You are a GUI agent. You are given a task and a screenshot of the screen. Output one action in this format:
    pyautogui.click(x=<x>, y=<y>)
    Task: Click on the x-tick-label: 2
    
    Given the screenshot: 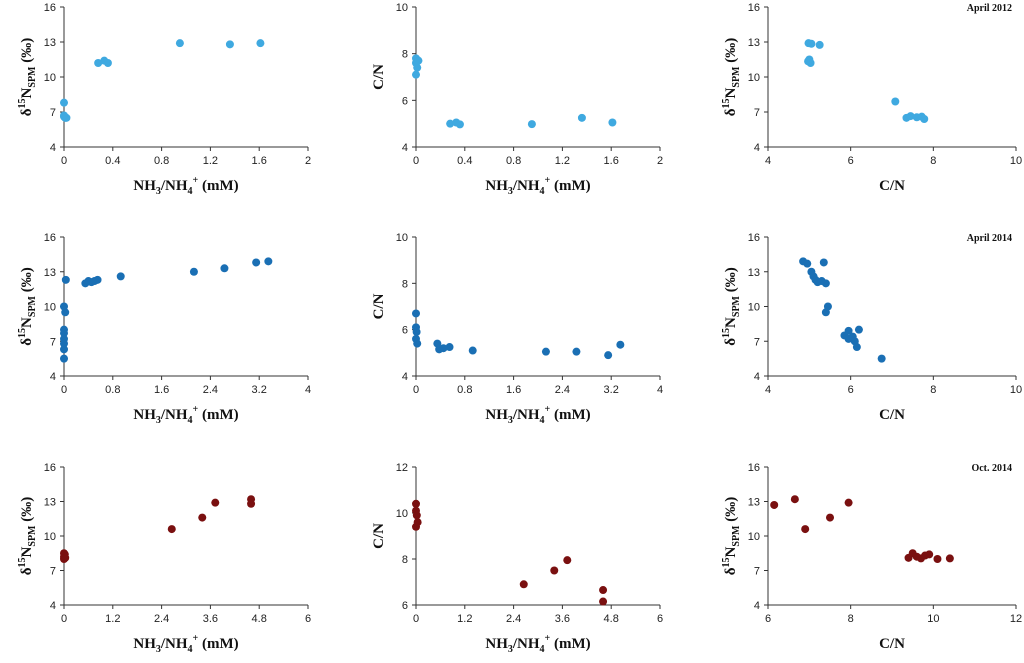 What is the action you would take?
    pyautogui.click(x=308, y=161)
    